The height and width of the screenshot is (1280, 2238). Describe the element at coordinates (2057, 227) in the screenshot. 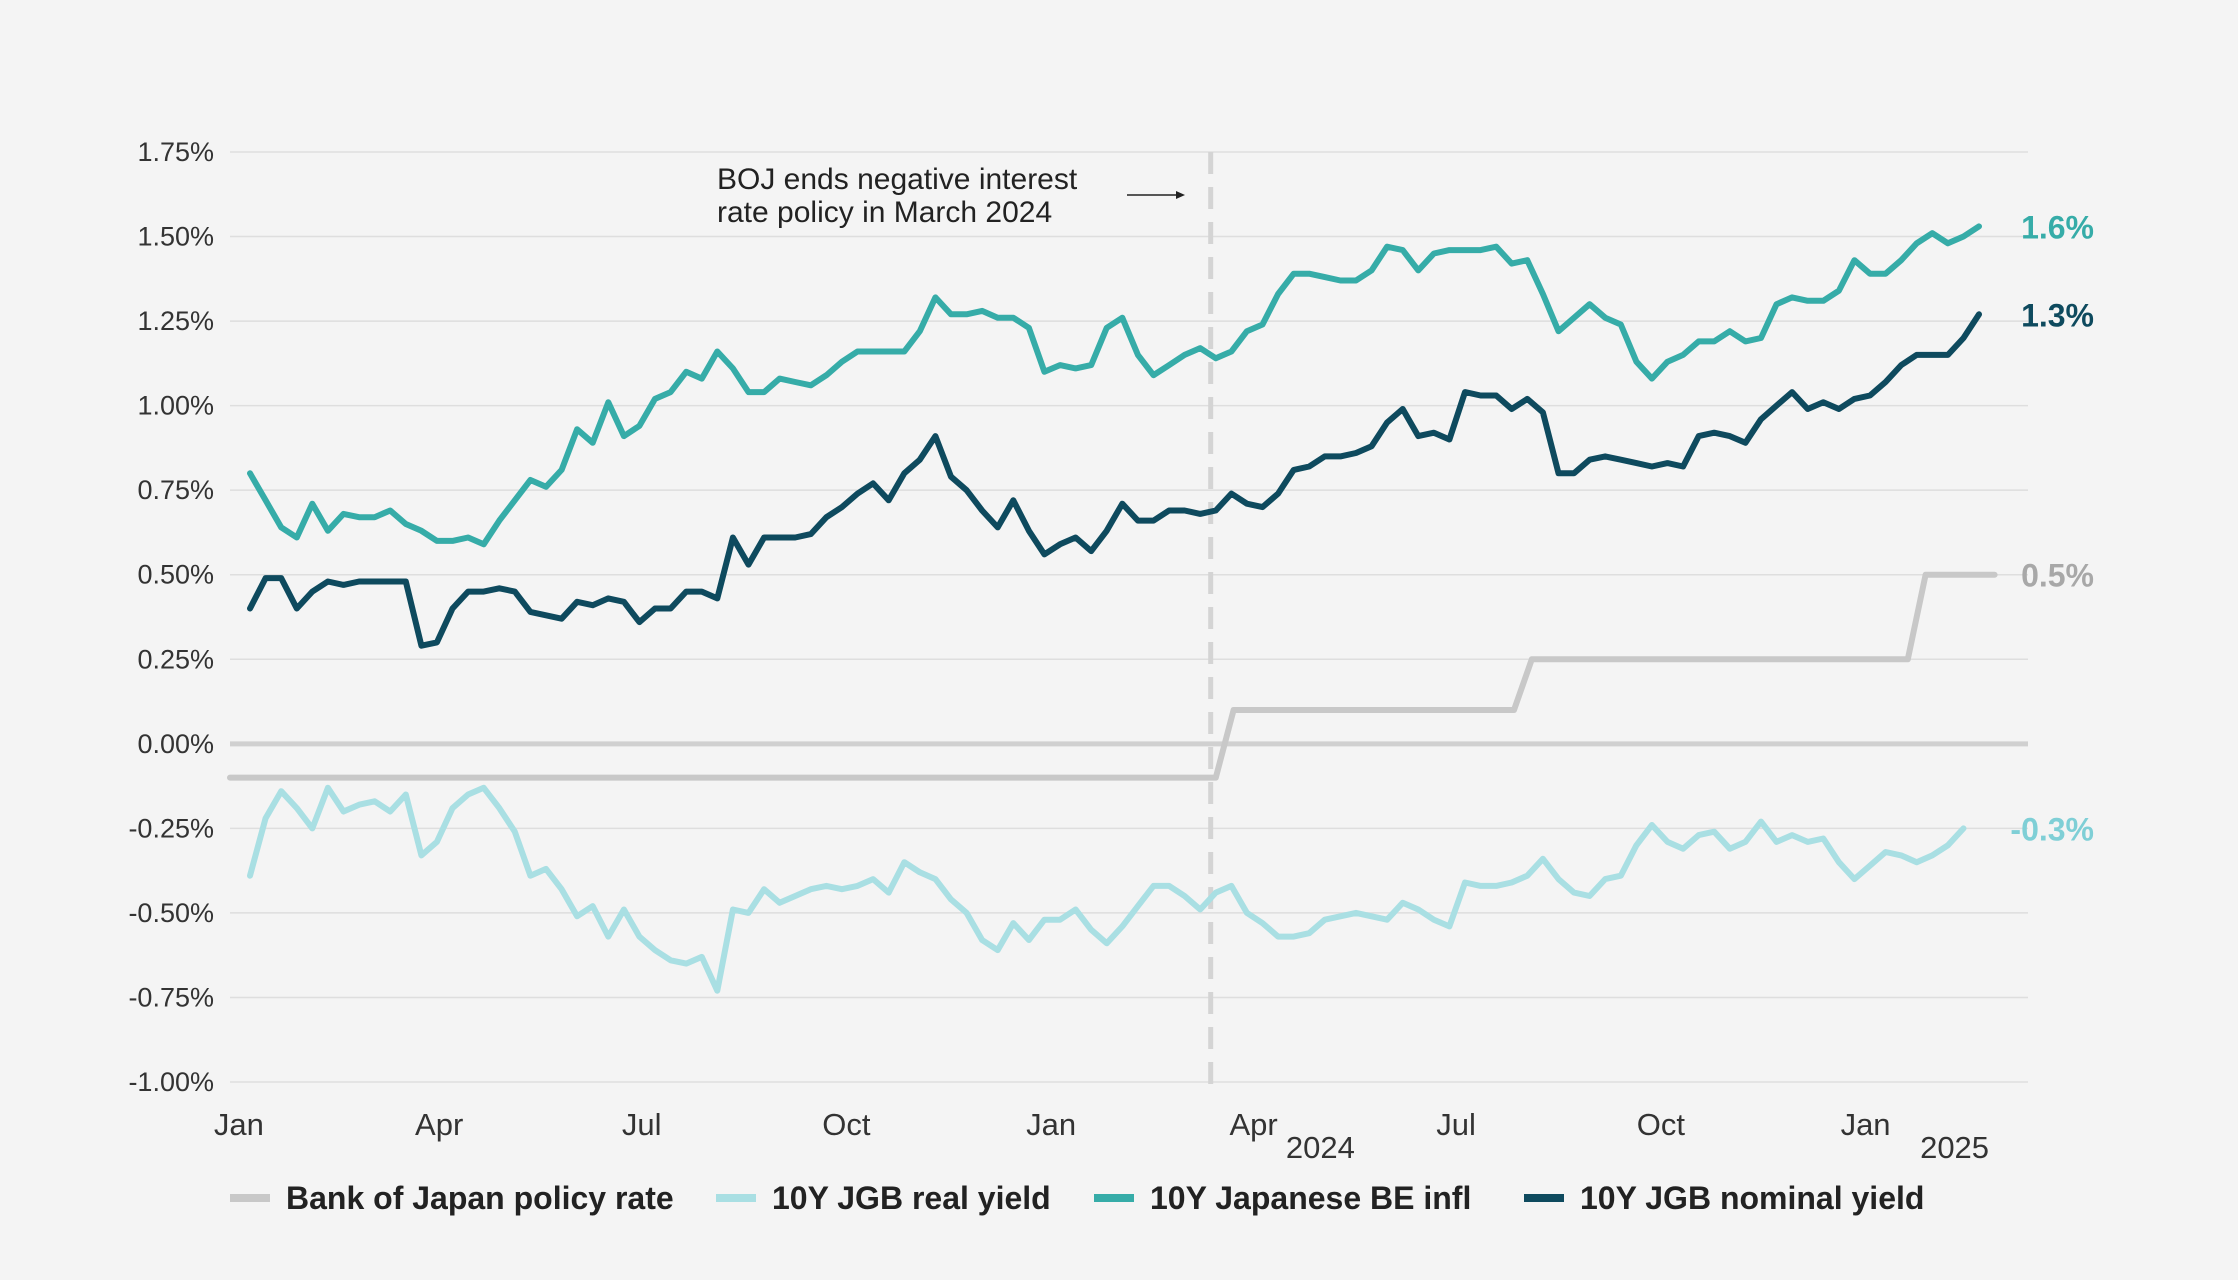

I see `end-label-10y-japanese-be-infl: 1.6%` at that location.